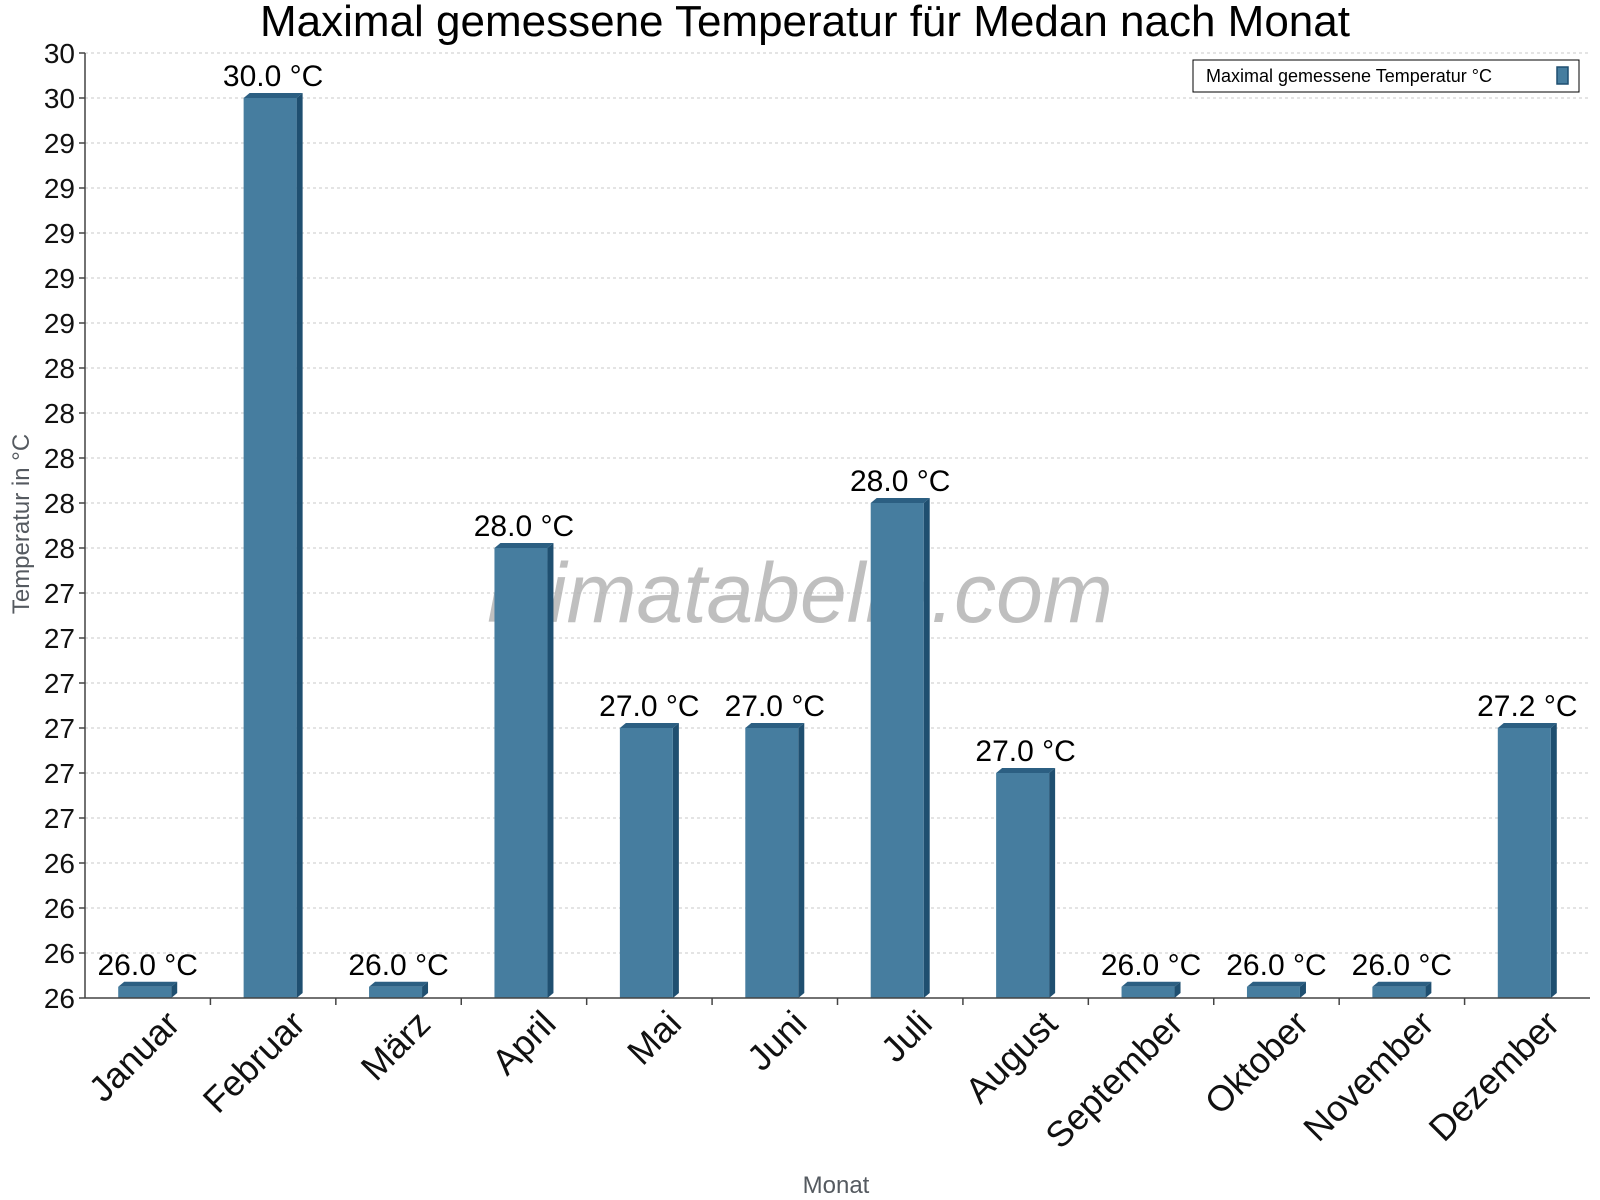 This screenshot has height=1200, width=1600. Describe the element at coordinates (800, 593) in the screenshot. I see `watermark: klimatabelle.com` at that location.